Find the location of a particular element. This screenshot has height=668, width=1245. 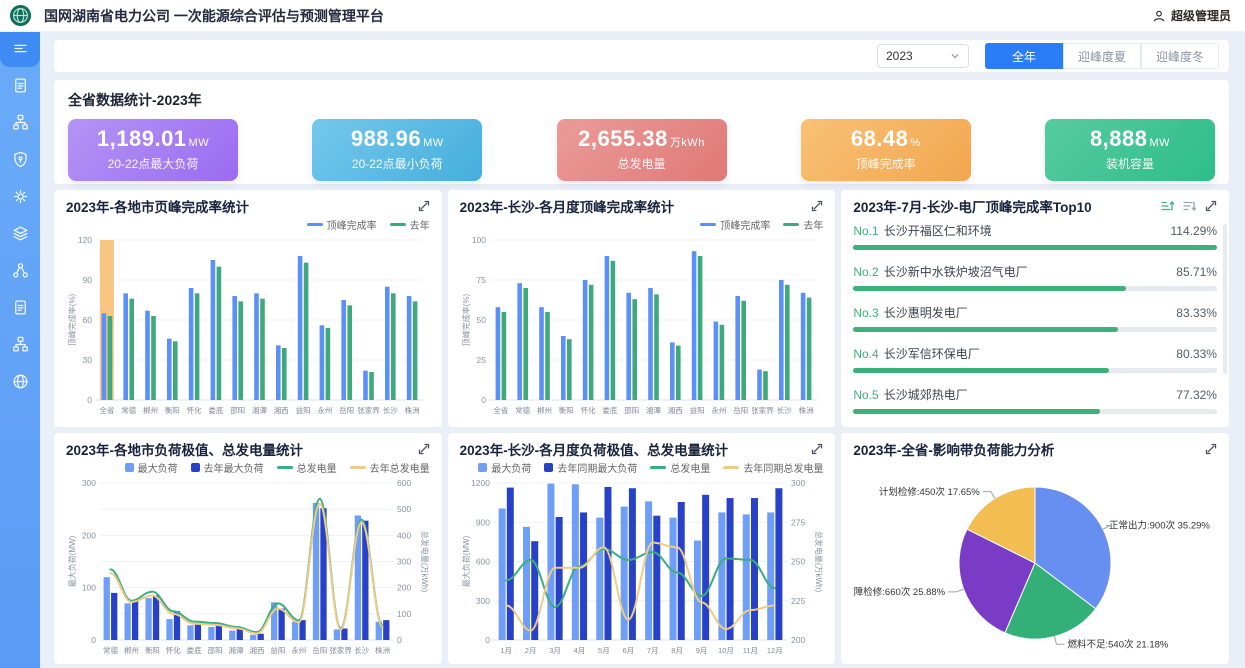

stat-card-4: 8,888 MW 装机容量 is located at coordinates (1130, 150).